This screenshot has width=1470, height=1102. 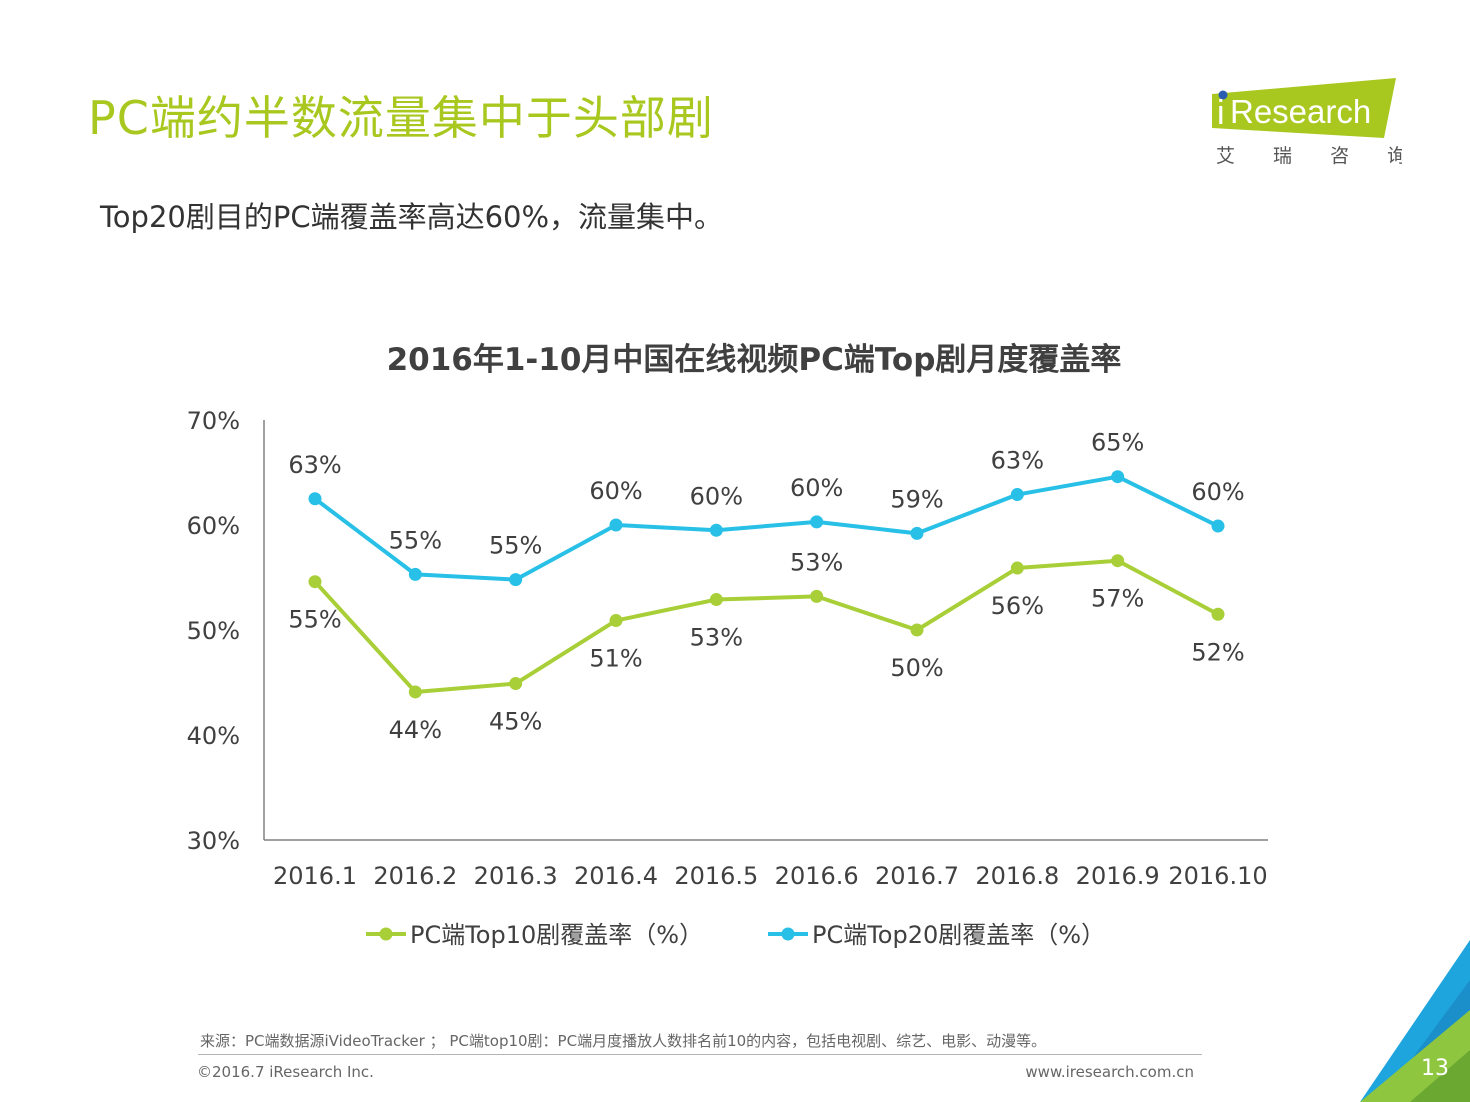 What do you see at coordinates (817, 876) in the screenshot?
I see `x-tick-label: 2016.6` at bounding box center [817, 876].